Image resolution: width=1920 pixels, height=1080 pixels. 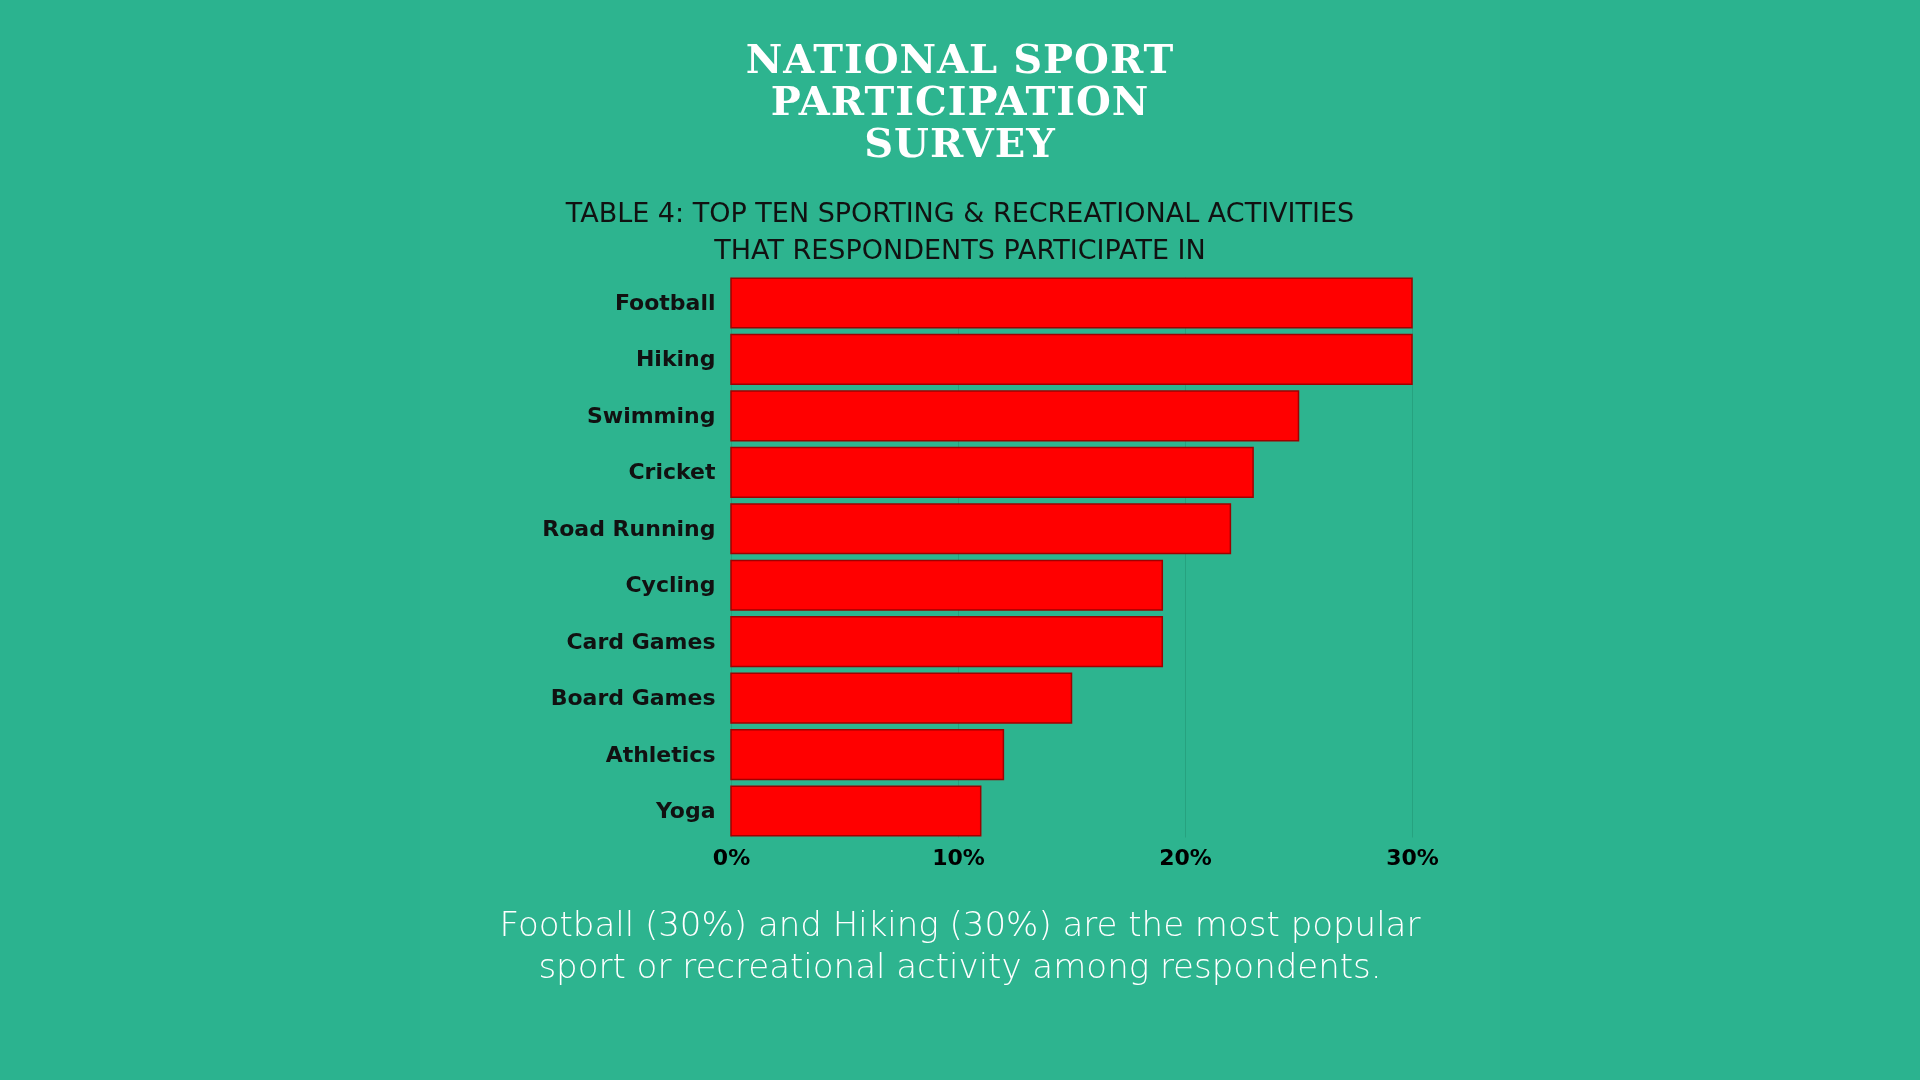 What do you see at coordinates (1412, 857) in the screenshot?
I see `x-tick-label: 30%` at bounding box center [1412, 857].